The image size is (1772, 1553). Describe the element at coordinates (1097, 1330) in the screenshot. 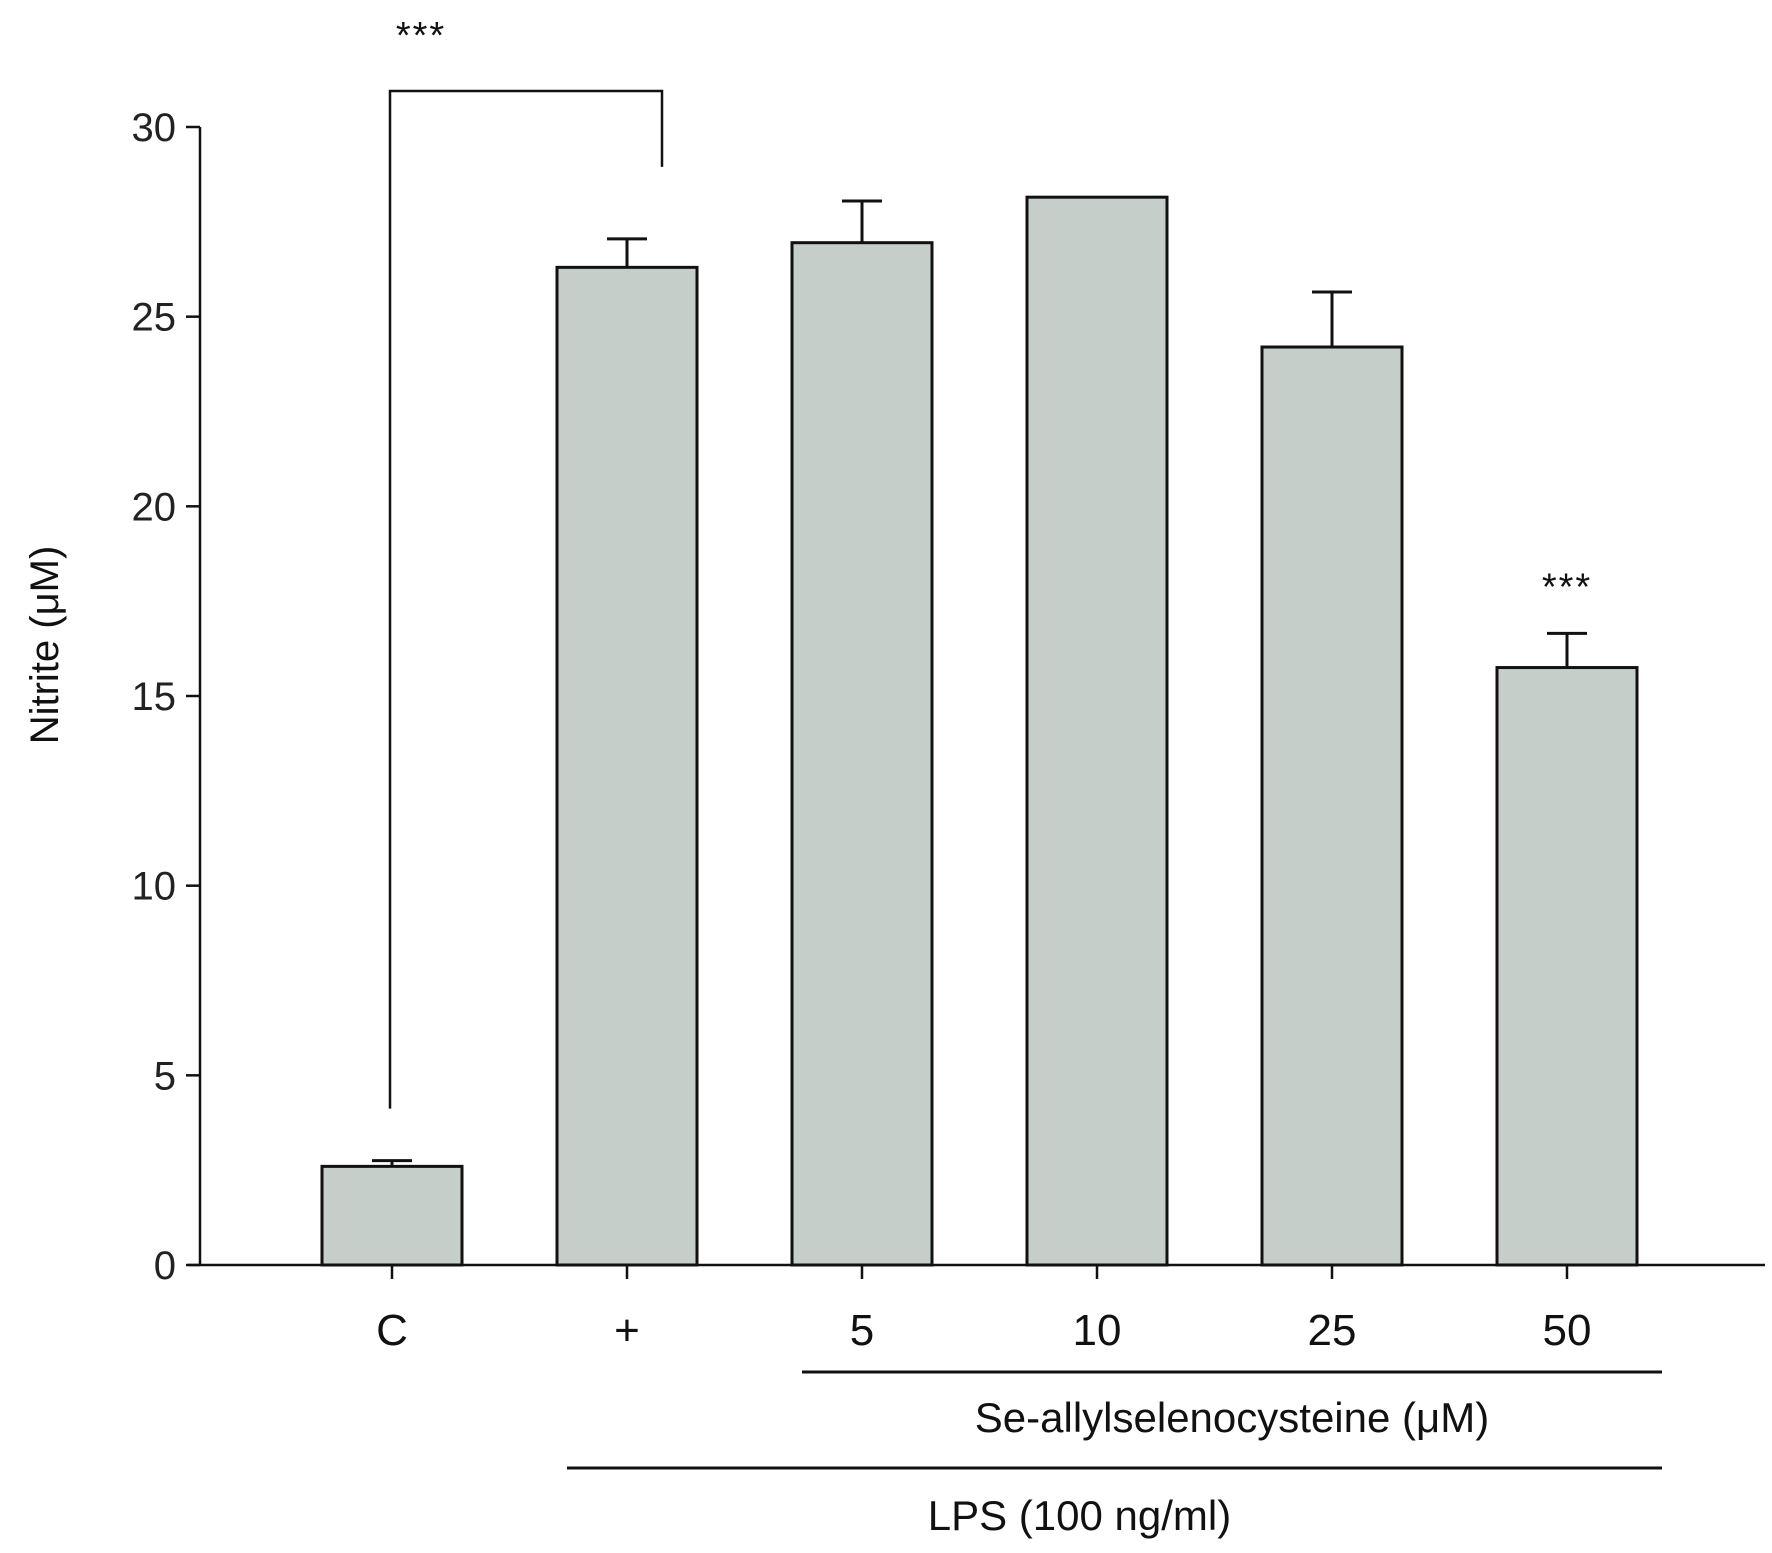

I see `x-category-label-4: 10` at that location.